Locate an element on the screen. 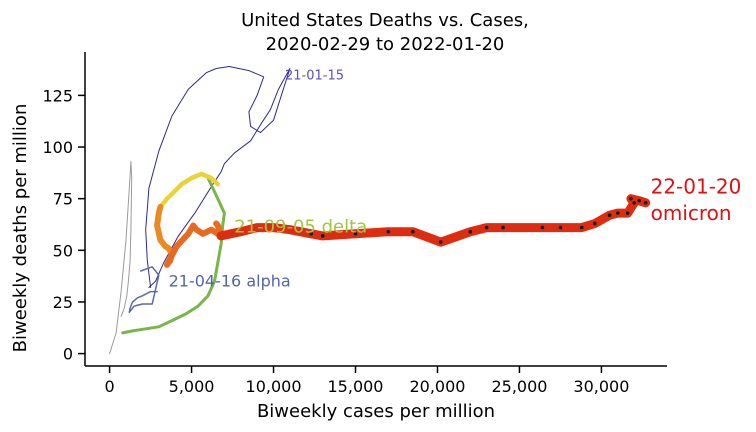  x-tick-label: 5,000 is located at coordinates (192, 386).